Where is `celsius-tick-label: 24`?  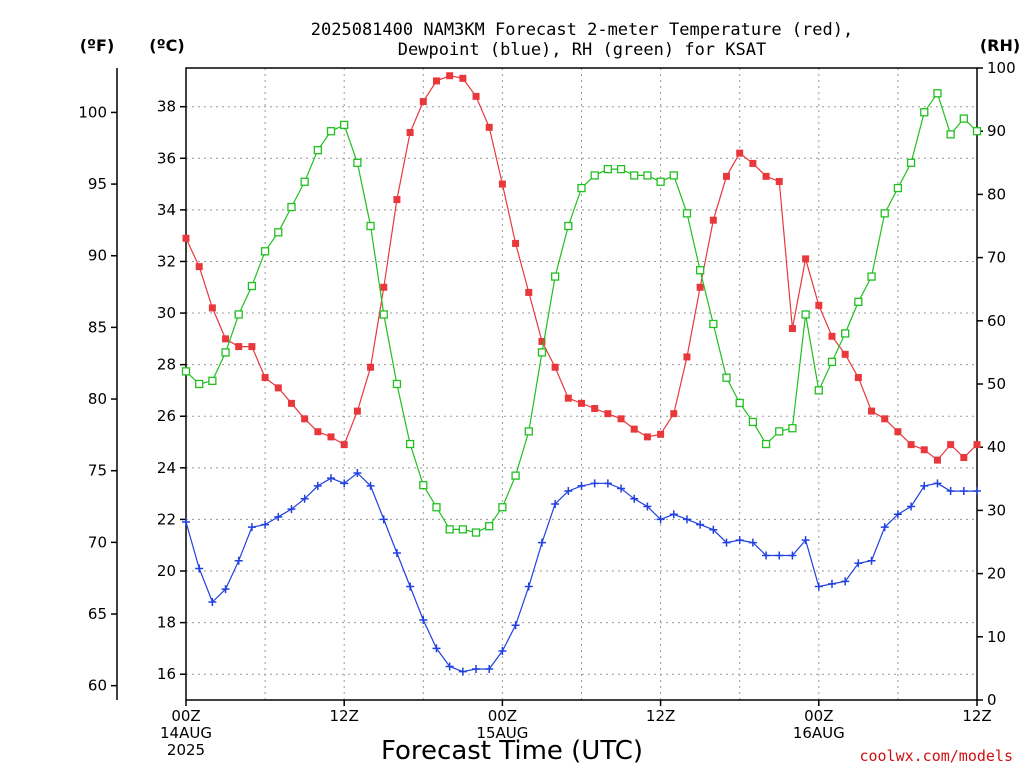
celsius-tick-label: 24 is located at coordinates (166, 468).